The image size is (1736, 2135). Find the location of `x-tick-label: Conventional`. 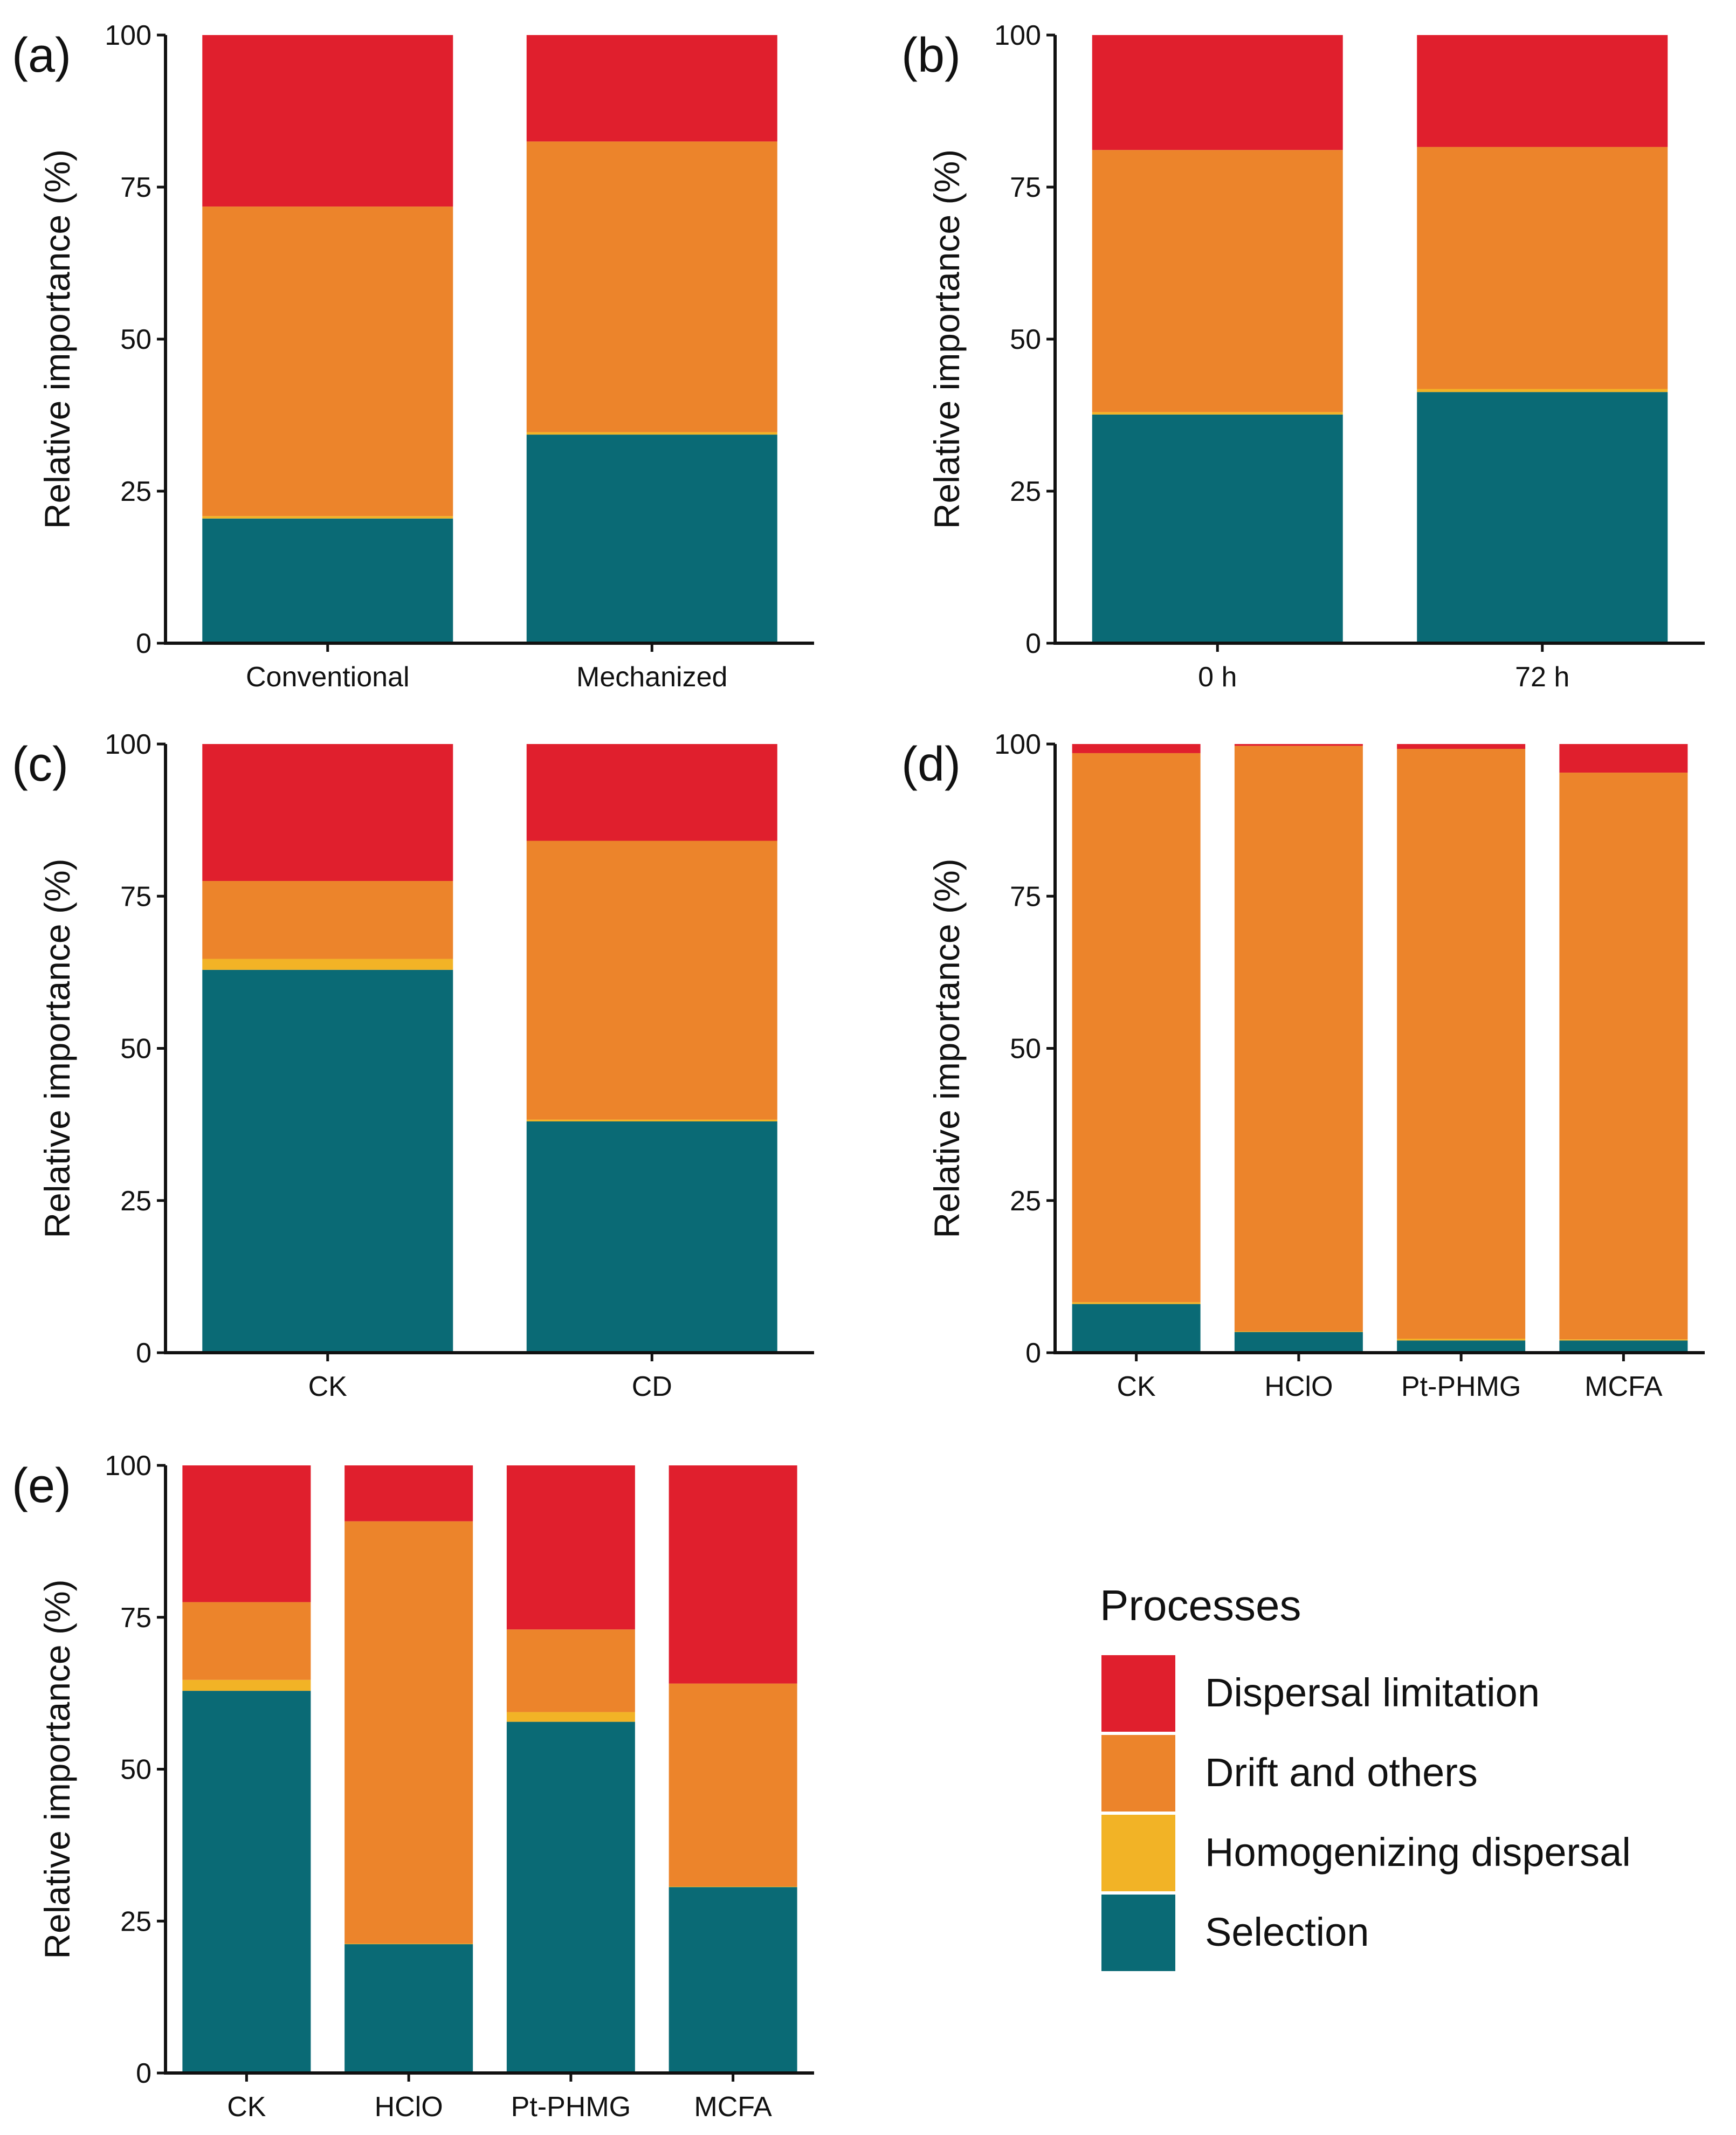

x-tick-label: Conventional is located at coordinates (328, 677).